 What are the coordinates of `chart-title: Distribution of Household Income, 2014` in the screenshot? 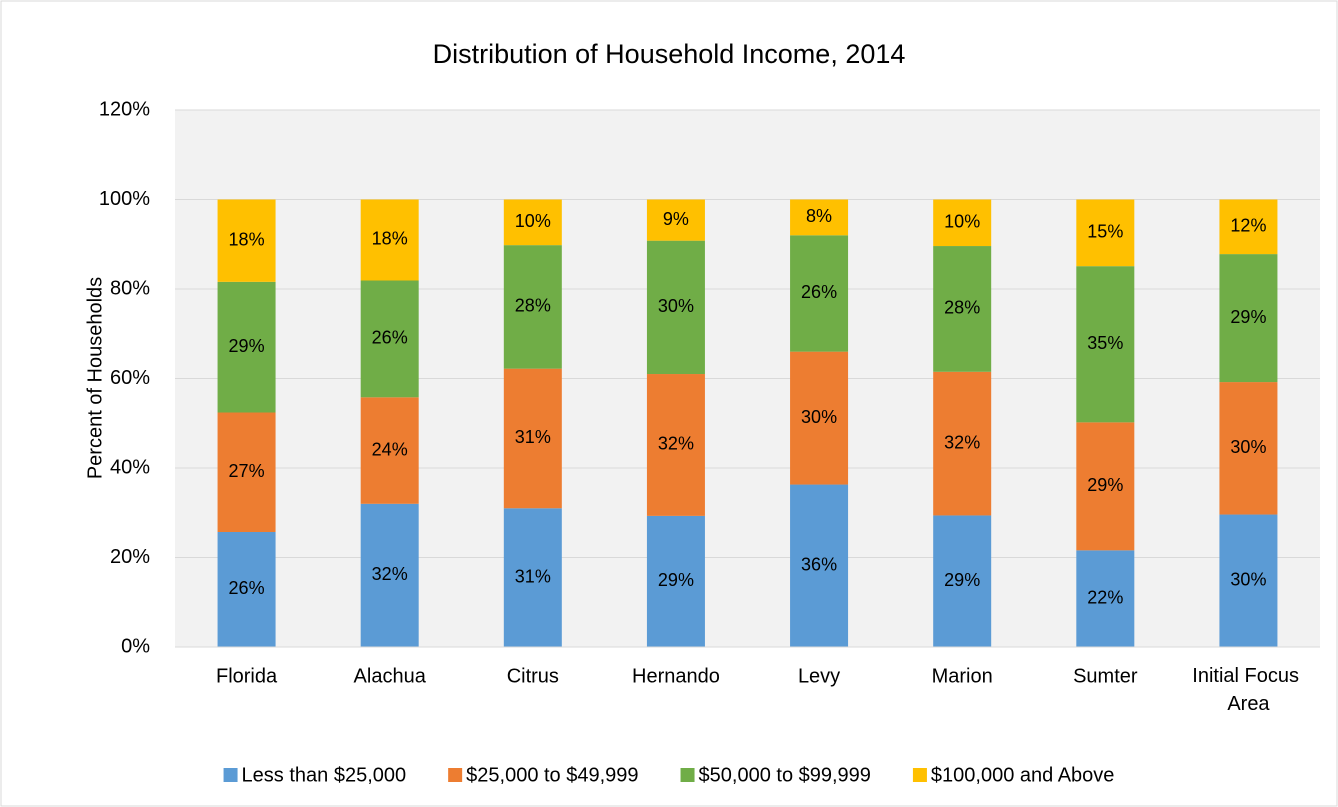 It's located at (669, 54).